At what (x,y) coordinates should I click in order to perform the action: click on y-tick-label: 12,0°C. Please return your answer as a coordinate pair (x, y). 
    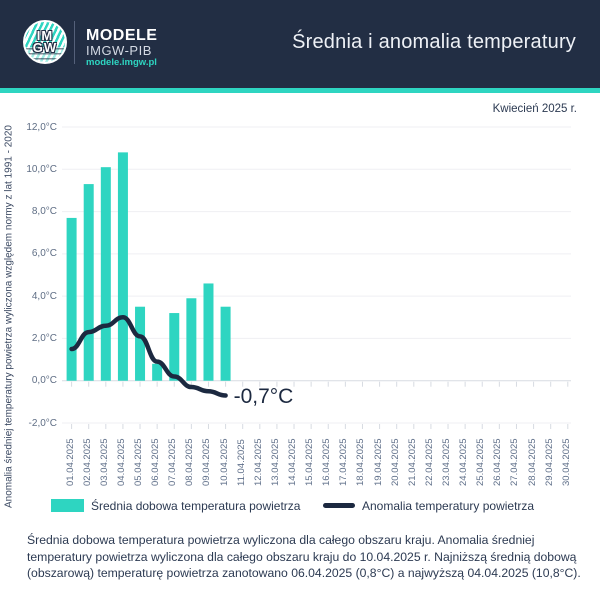
    Looking at the image, I should click on (41, 127).